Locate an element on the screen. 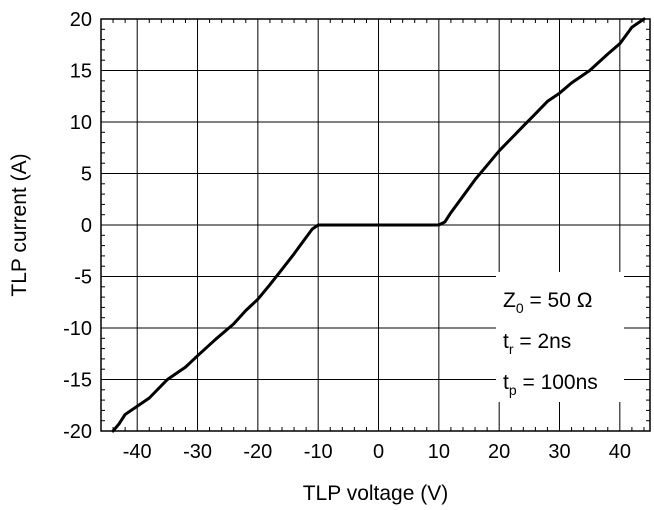 This screenshot has height=510, width=654. y-tick-label: 20 is located at coordinates (81, 20).